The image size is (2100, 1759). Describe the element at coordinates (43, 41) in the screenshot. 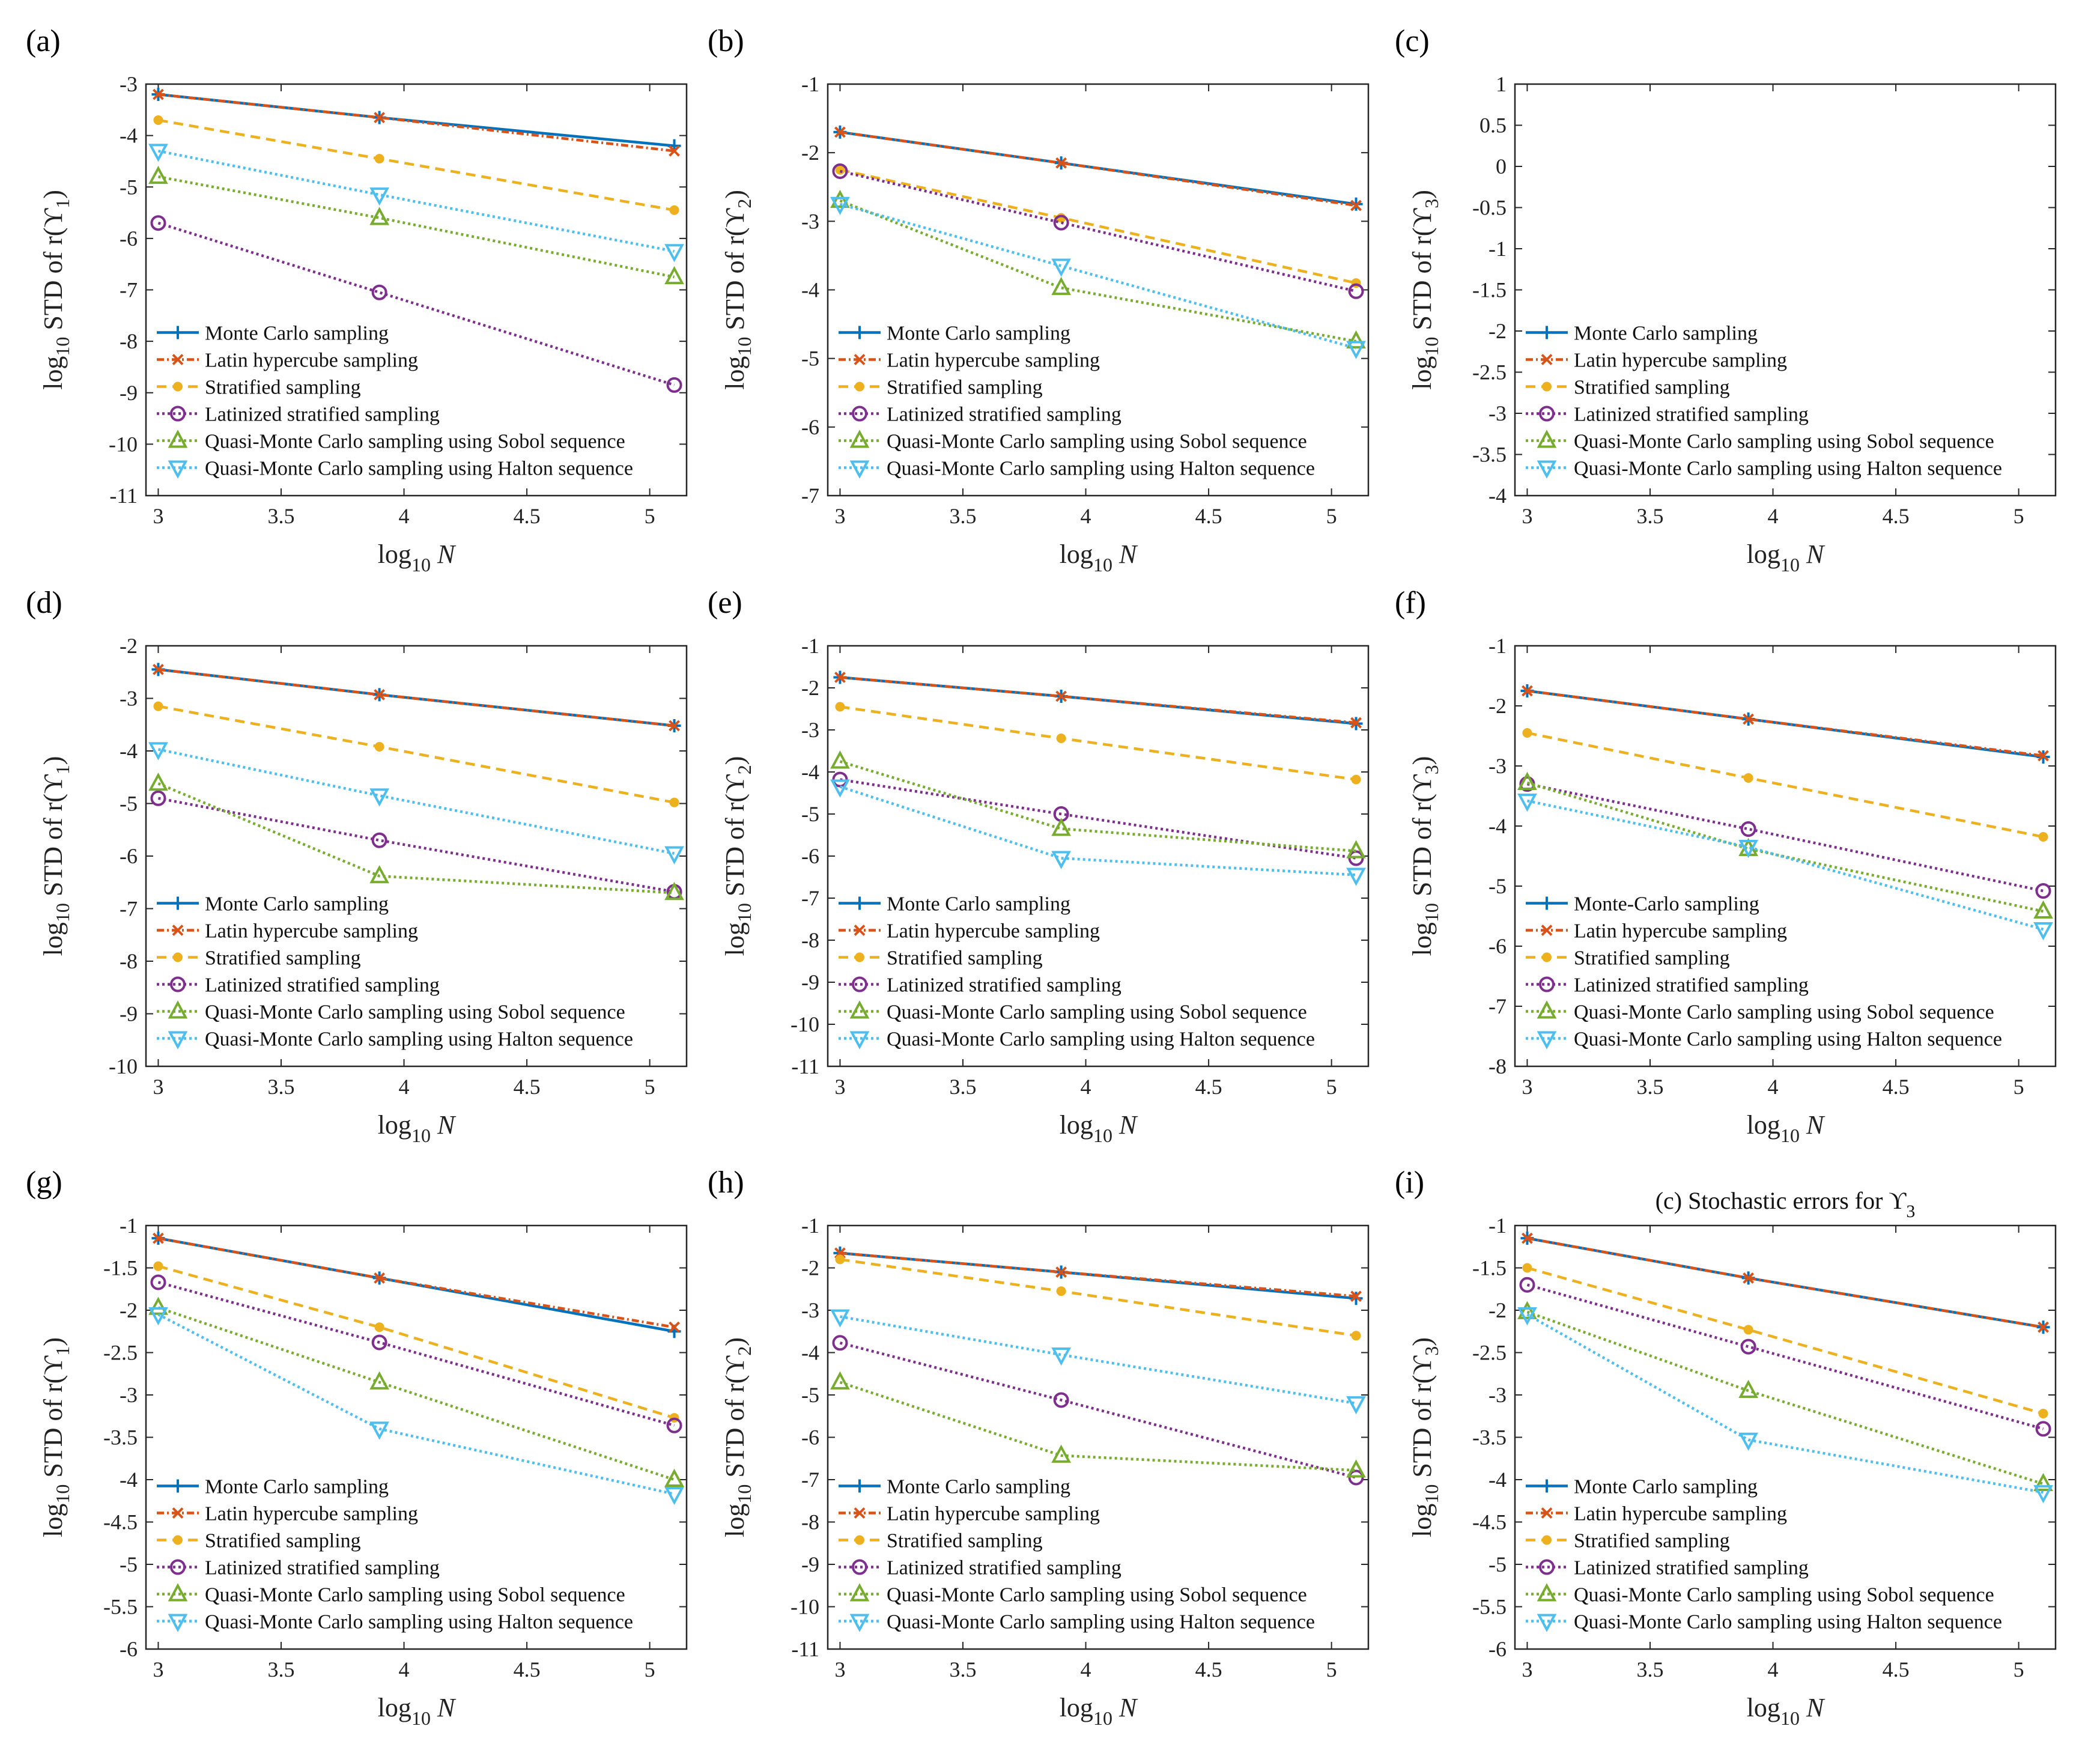

I see `panel-label: (a)` at that location.